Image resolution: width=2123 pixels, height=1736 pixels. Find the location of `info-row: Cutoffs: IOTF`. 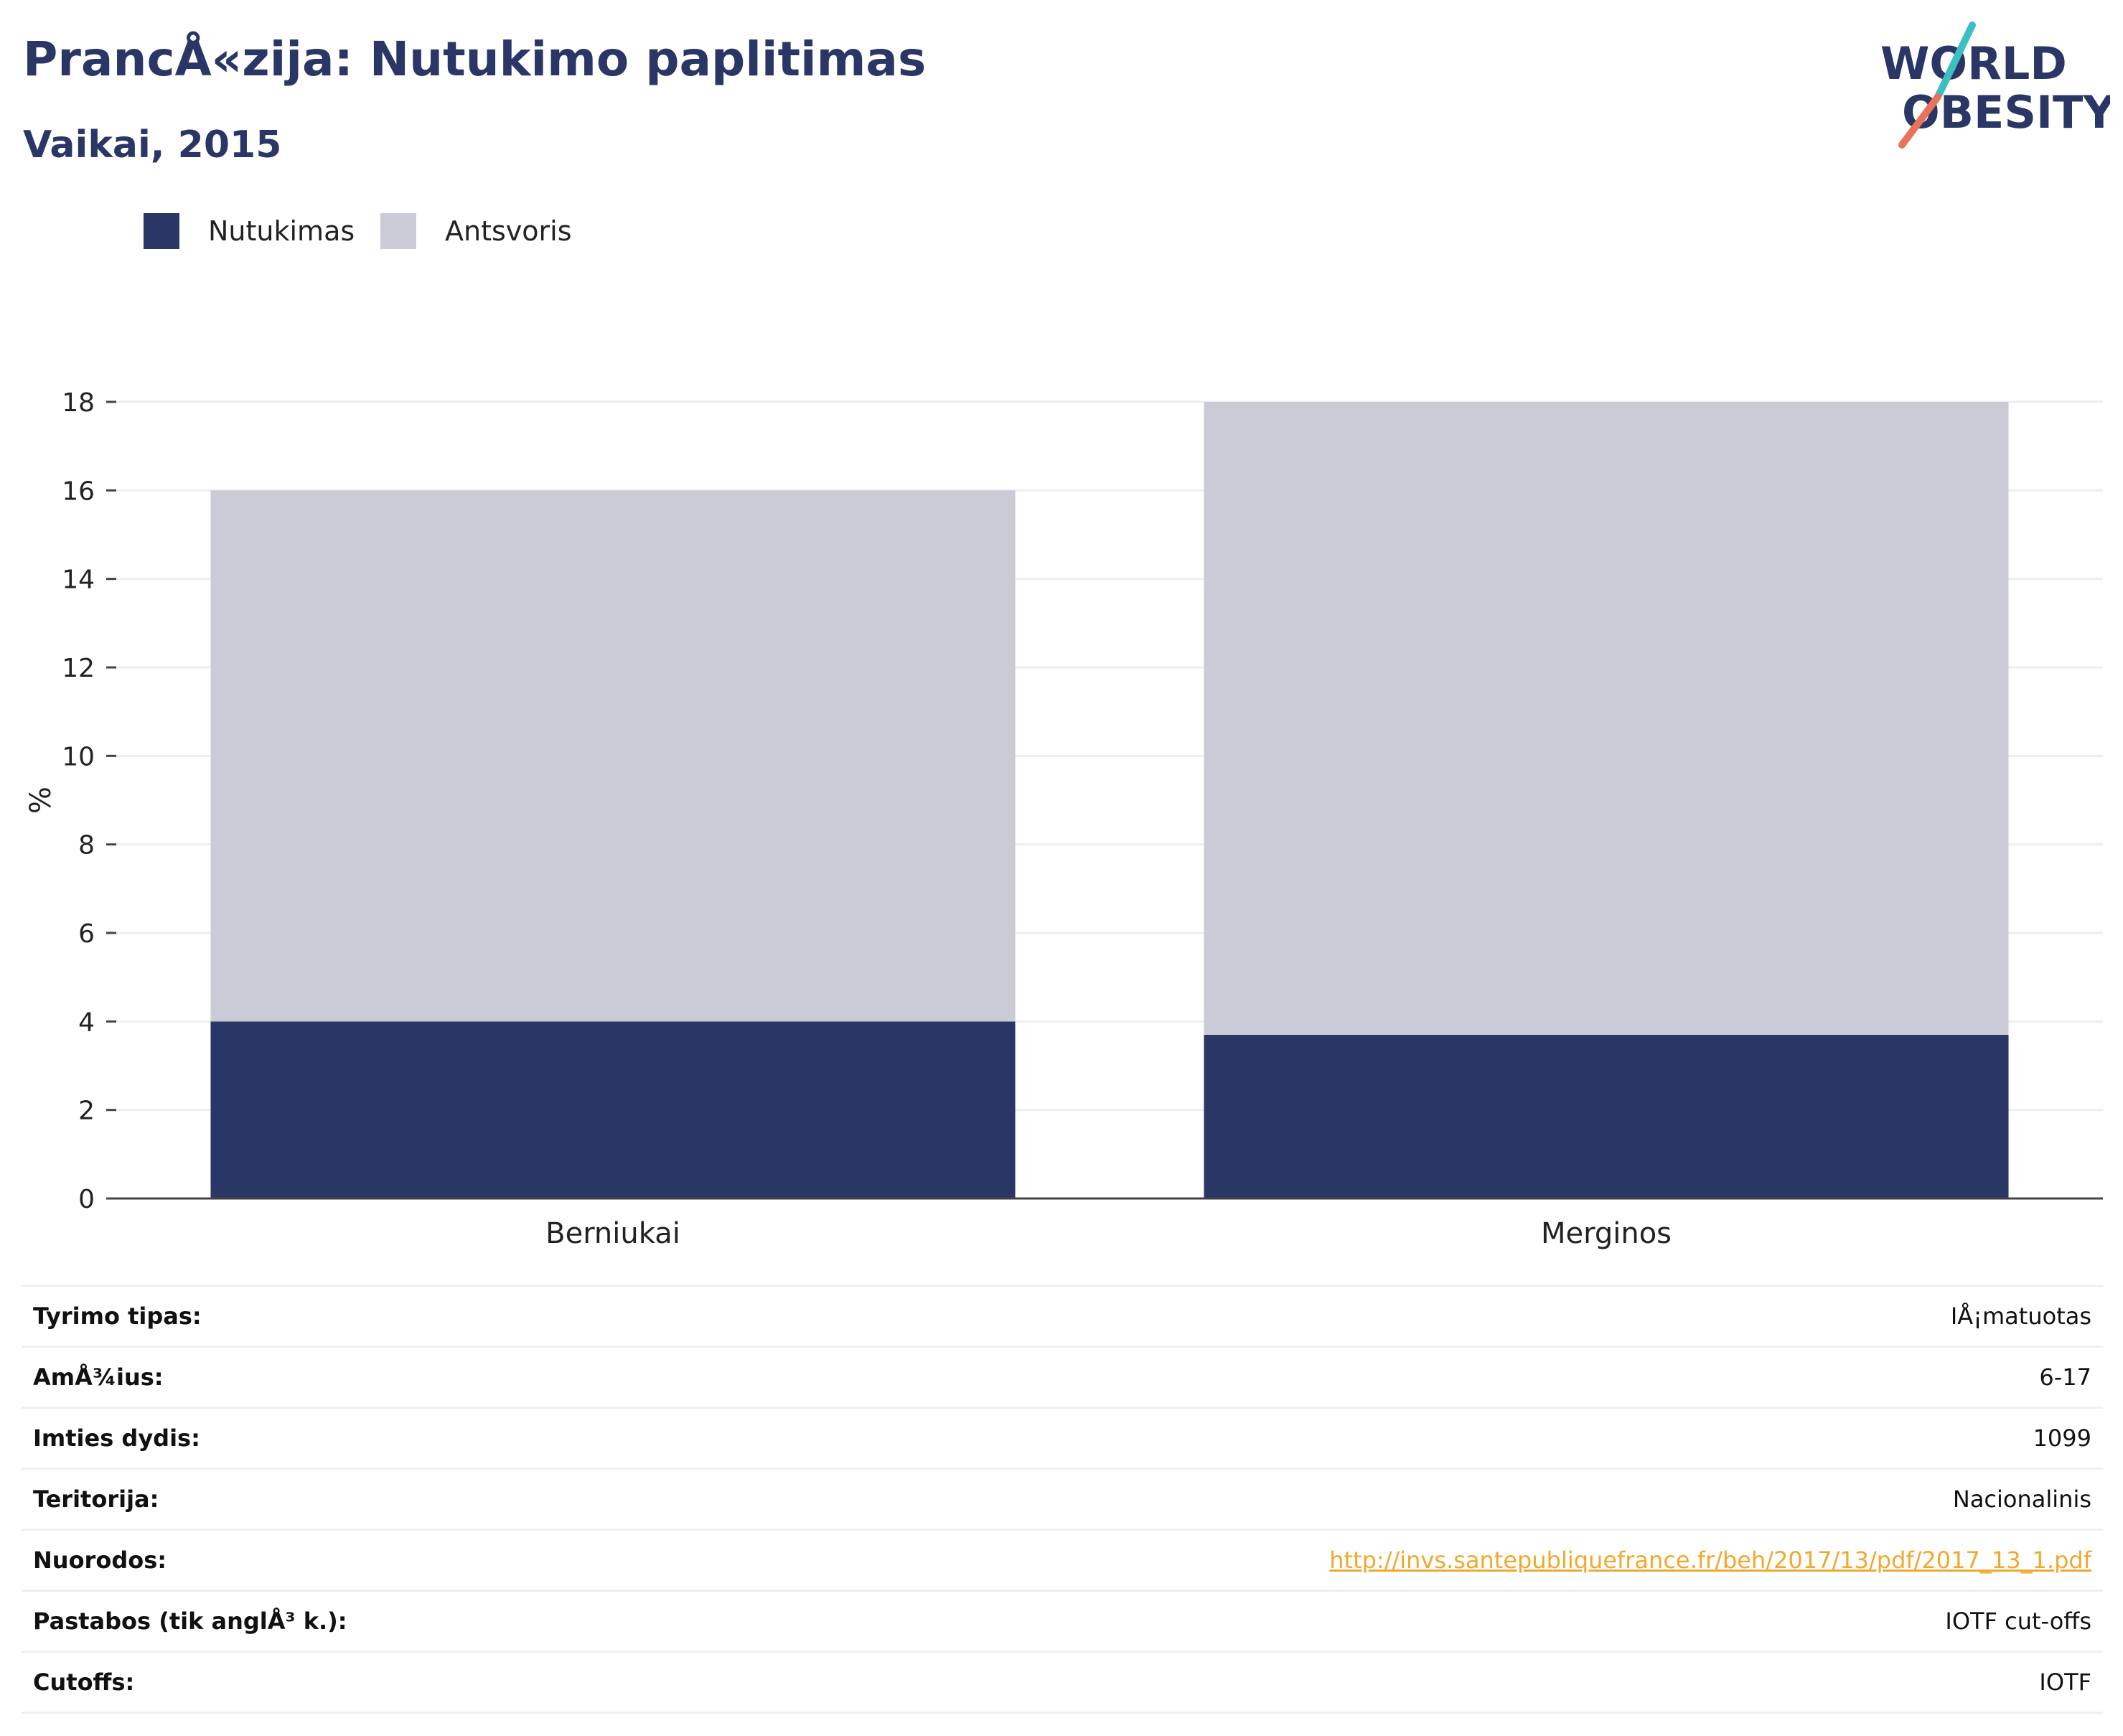

info-row: Cutoffs: IOTF is located at coordinates (1062, 1682).